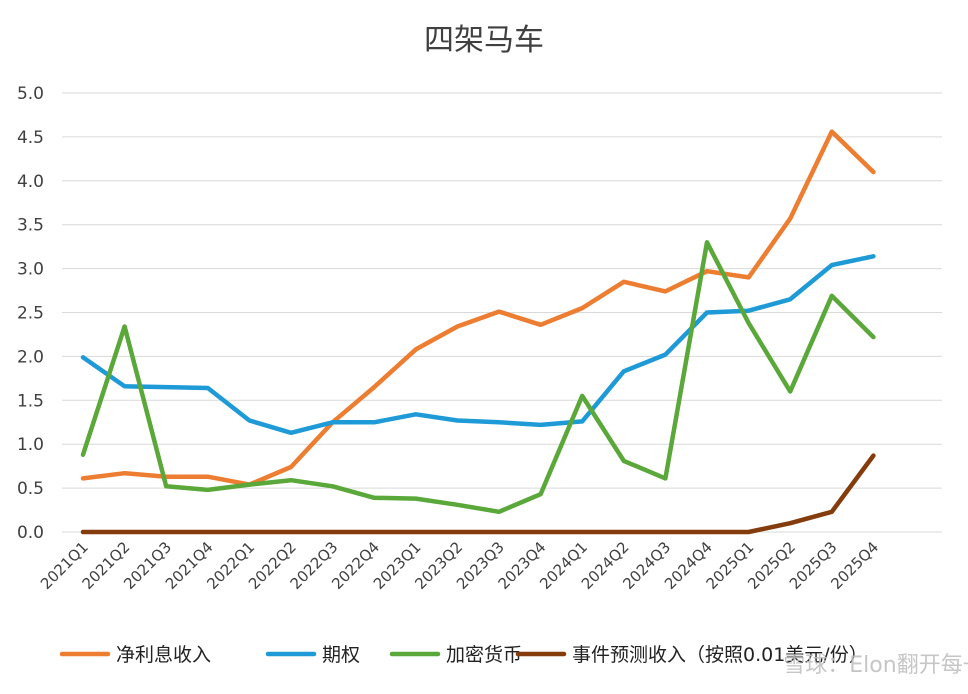 The height and width of the screenshot is (694, 968). Describe the element at coordinates (30, 401) in the screenshot. I see `y-tick-label: 1.5` at that location.